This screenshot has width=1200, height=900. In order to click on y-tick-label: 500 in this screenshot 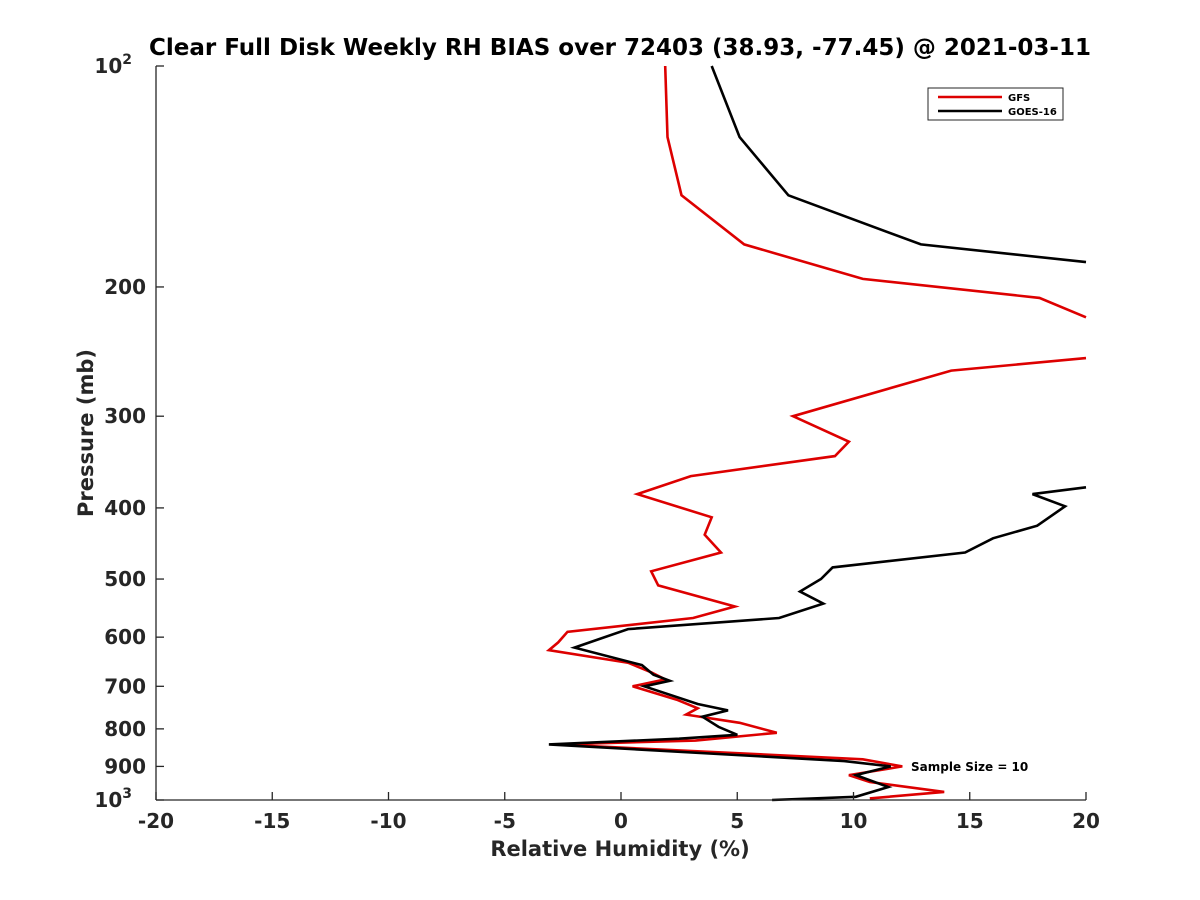, I will do `click(125, 579)`.